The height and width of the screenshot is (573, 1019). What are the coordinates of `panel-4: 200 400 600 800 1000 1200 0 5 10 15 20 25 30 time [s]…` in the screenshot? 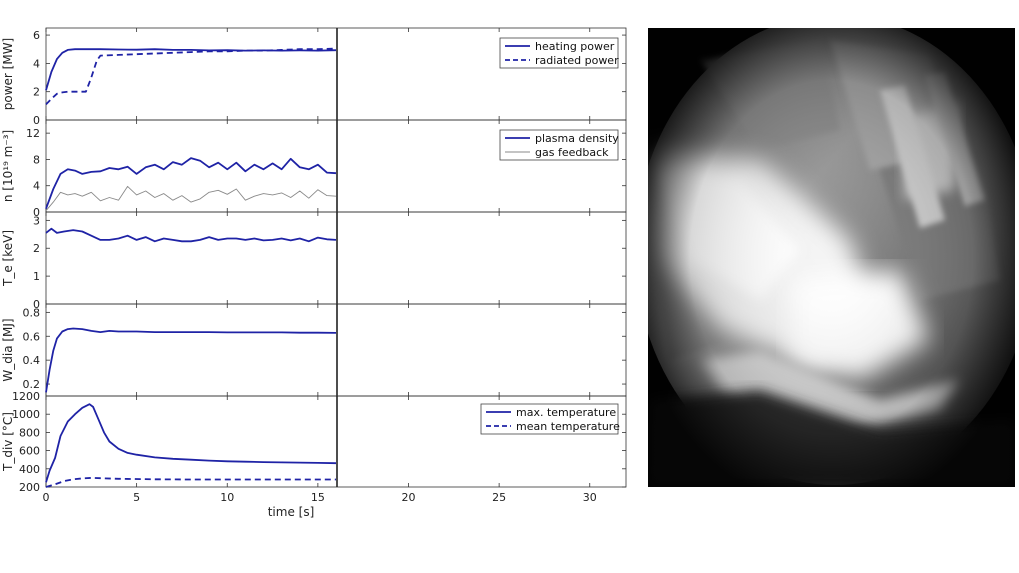 It's located at (314, 454).